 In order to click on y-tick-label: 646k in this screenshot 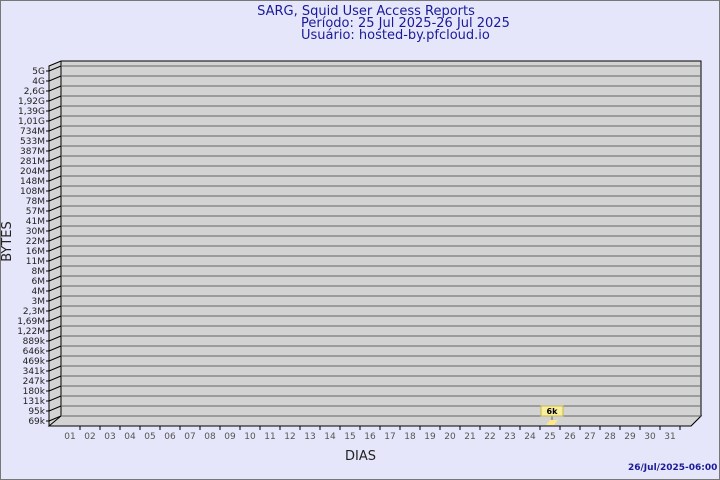, I will do `click(34, 352)`.